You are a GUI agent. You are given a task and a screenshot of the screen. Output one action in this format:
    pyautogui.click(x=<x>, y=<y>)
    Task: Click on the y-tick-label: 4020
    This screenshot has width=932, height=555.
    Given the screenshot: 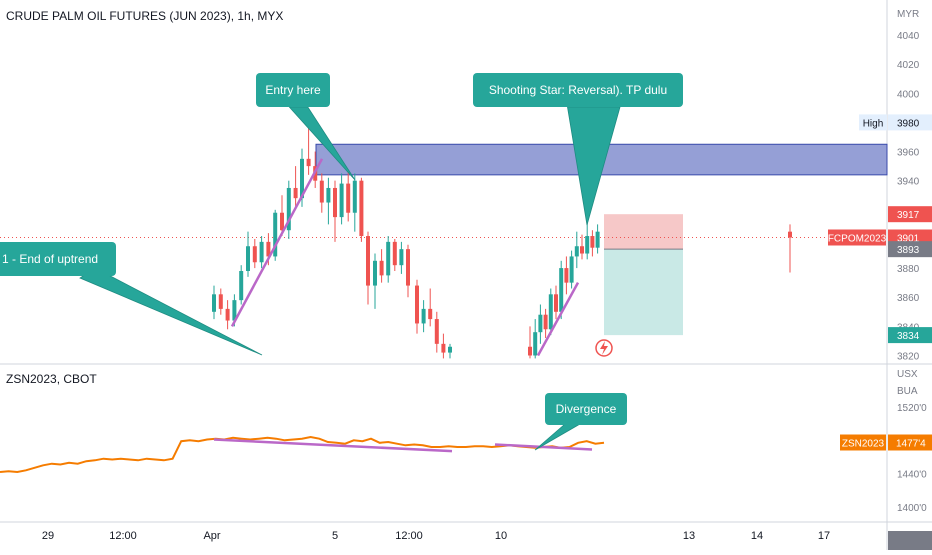 What is the action you would take?
    pyautogui.click(x=908, y=65)
    